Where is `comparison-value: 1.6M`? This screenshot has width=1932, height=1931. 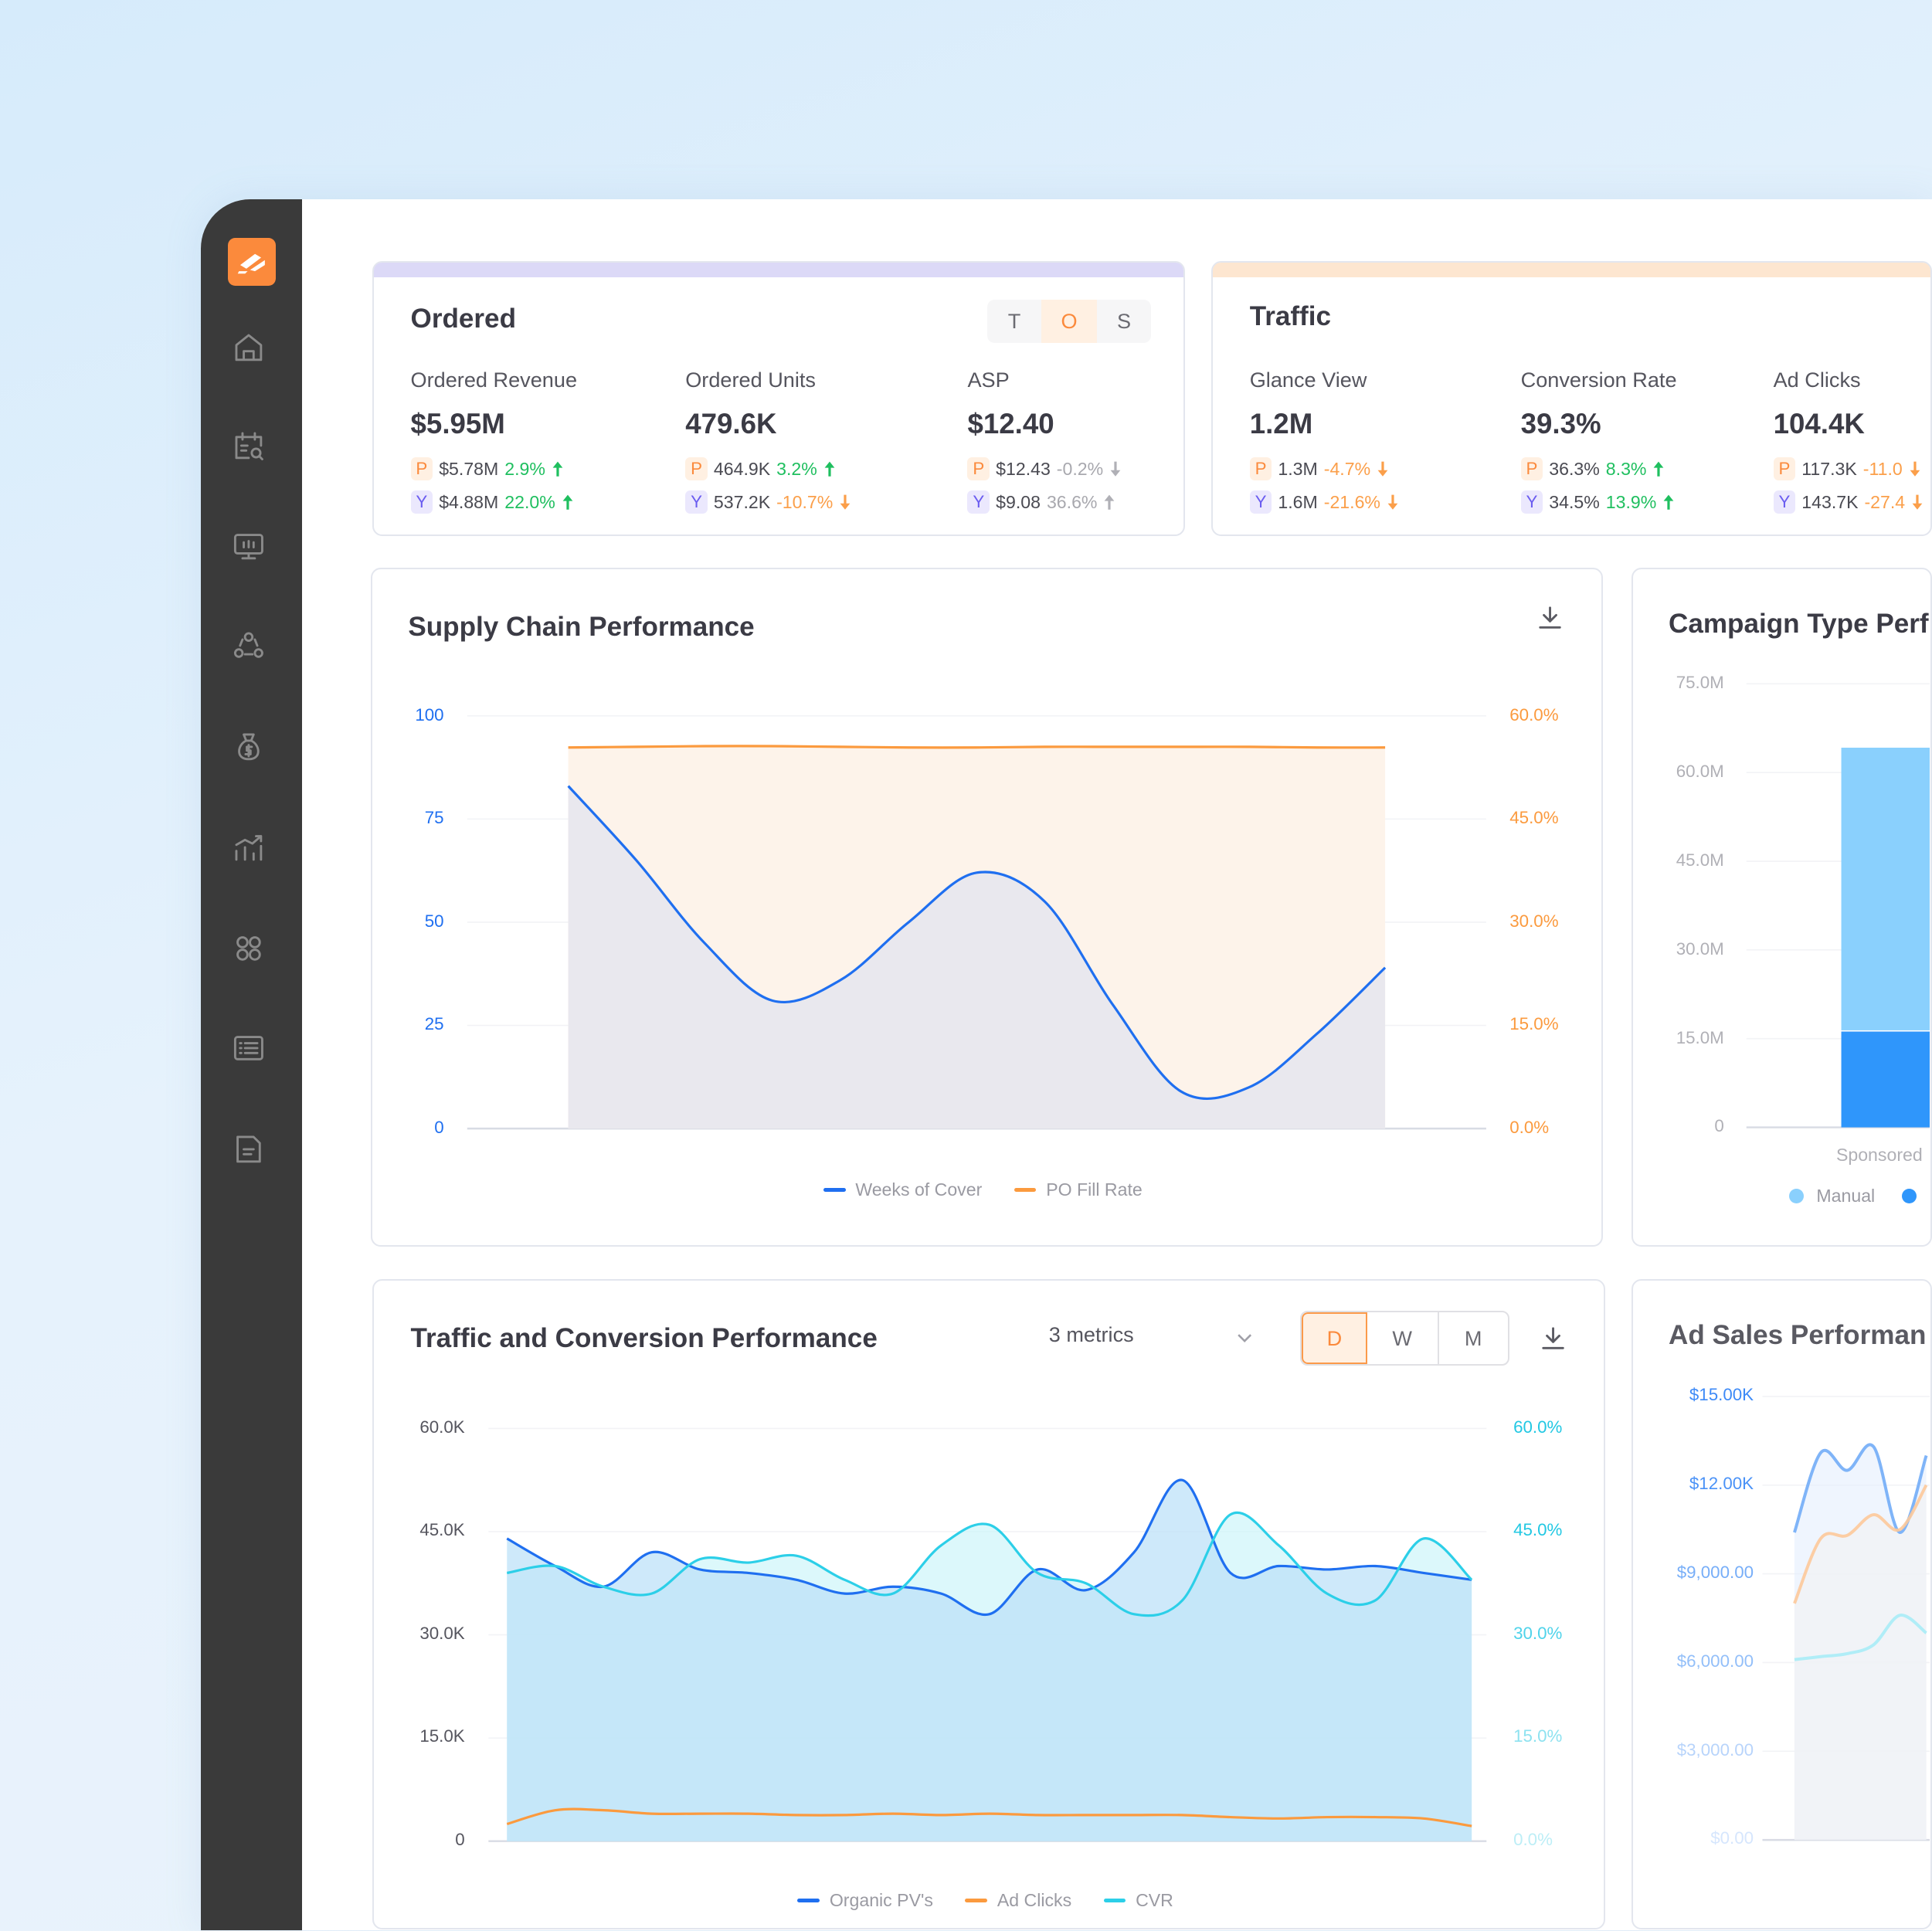
comparison-value: 1.6M is located at coordinates (1298, 501).